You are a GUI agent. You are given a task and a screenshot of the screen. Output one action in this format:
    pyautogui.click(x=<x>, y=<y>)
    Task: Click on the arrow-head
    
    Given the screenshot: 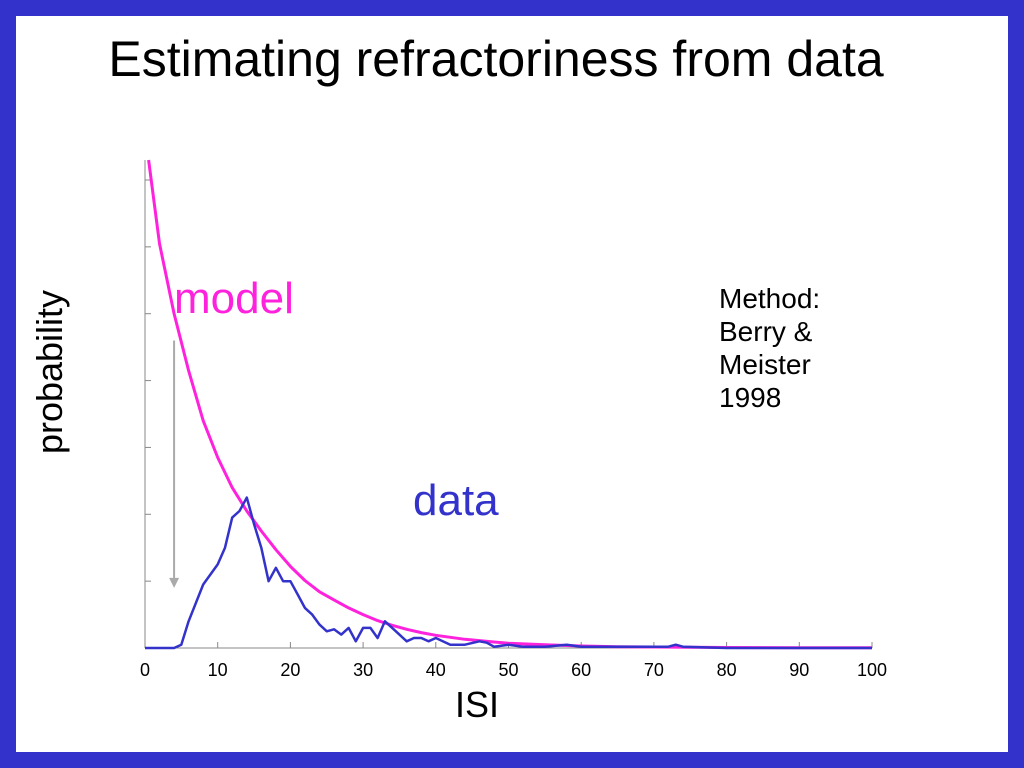 What is the action you would take?
    pyautogui.click(x=174, y=582)
    